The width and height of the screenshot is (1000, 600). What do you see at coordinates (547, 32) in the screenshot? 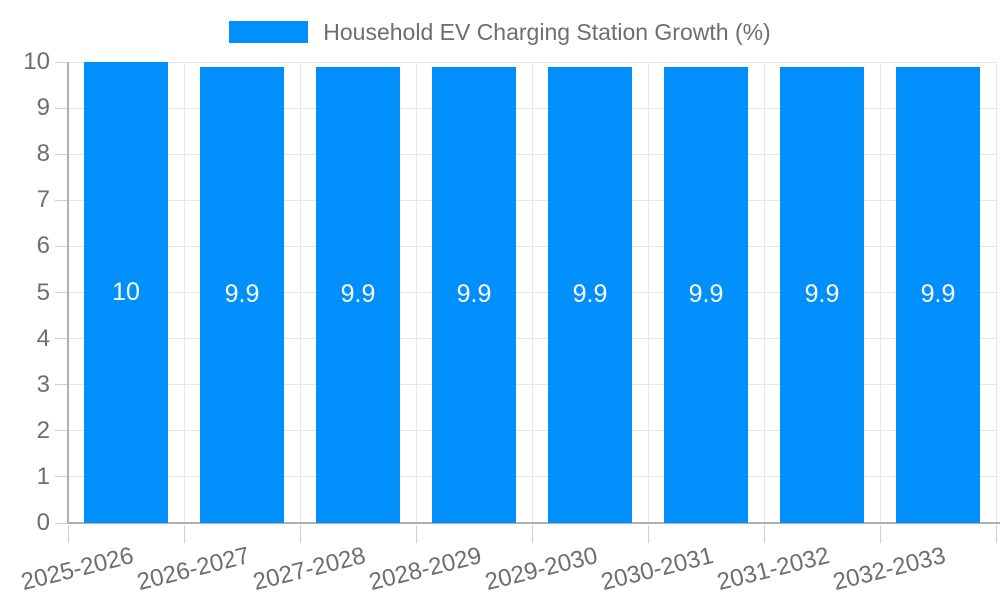
I see `legend-label: Household EV Charging Station Growth (%)` at bounding box center [547, 32].